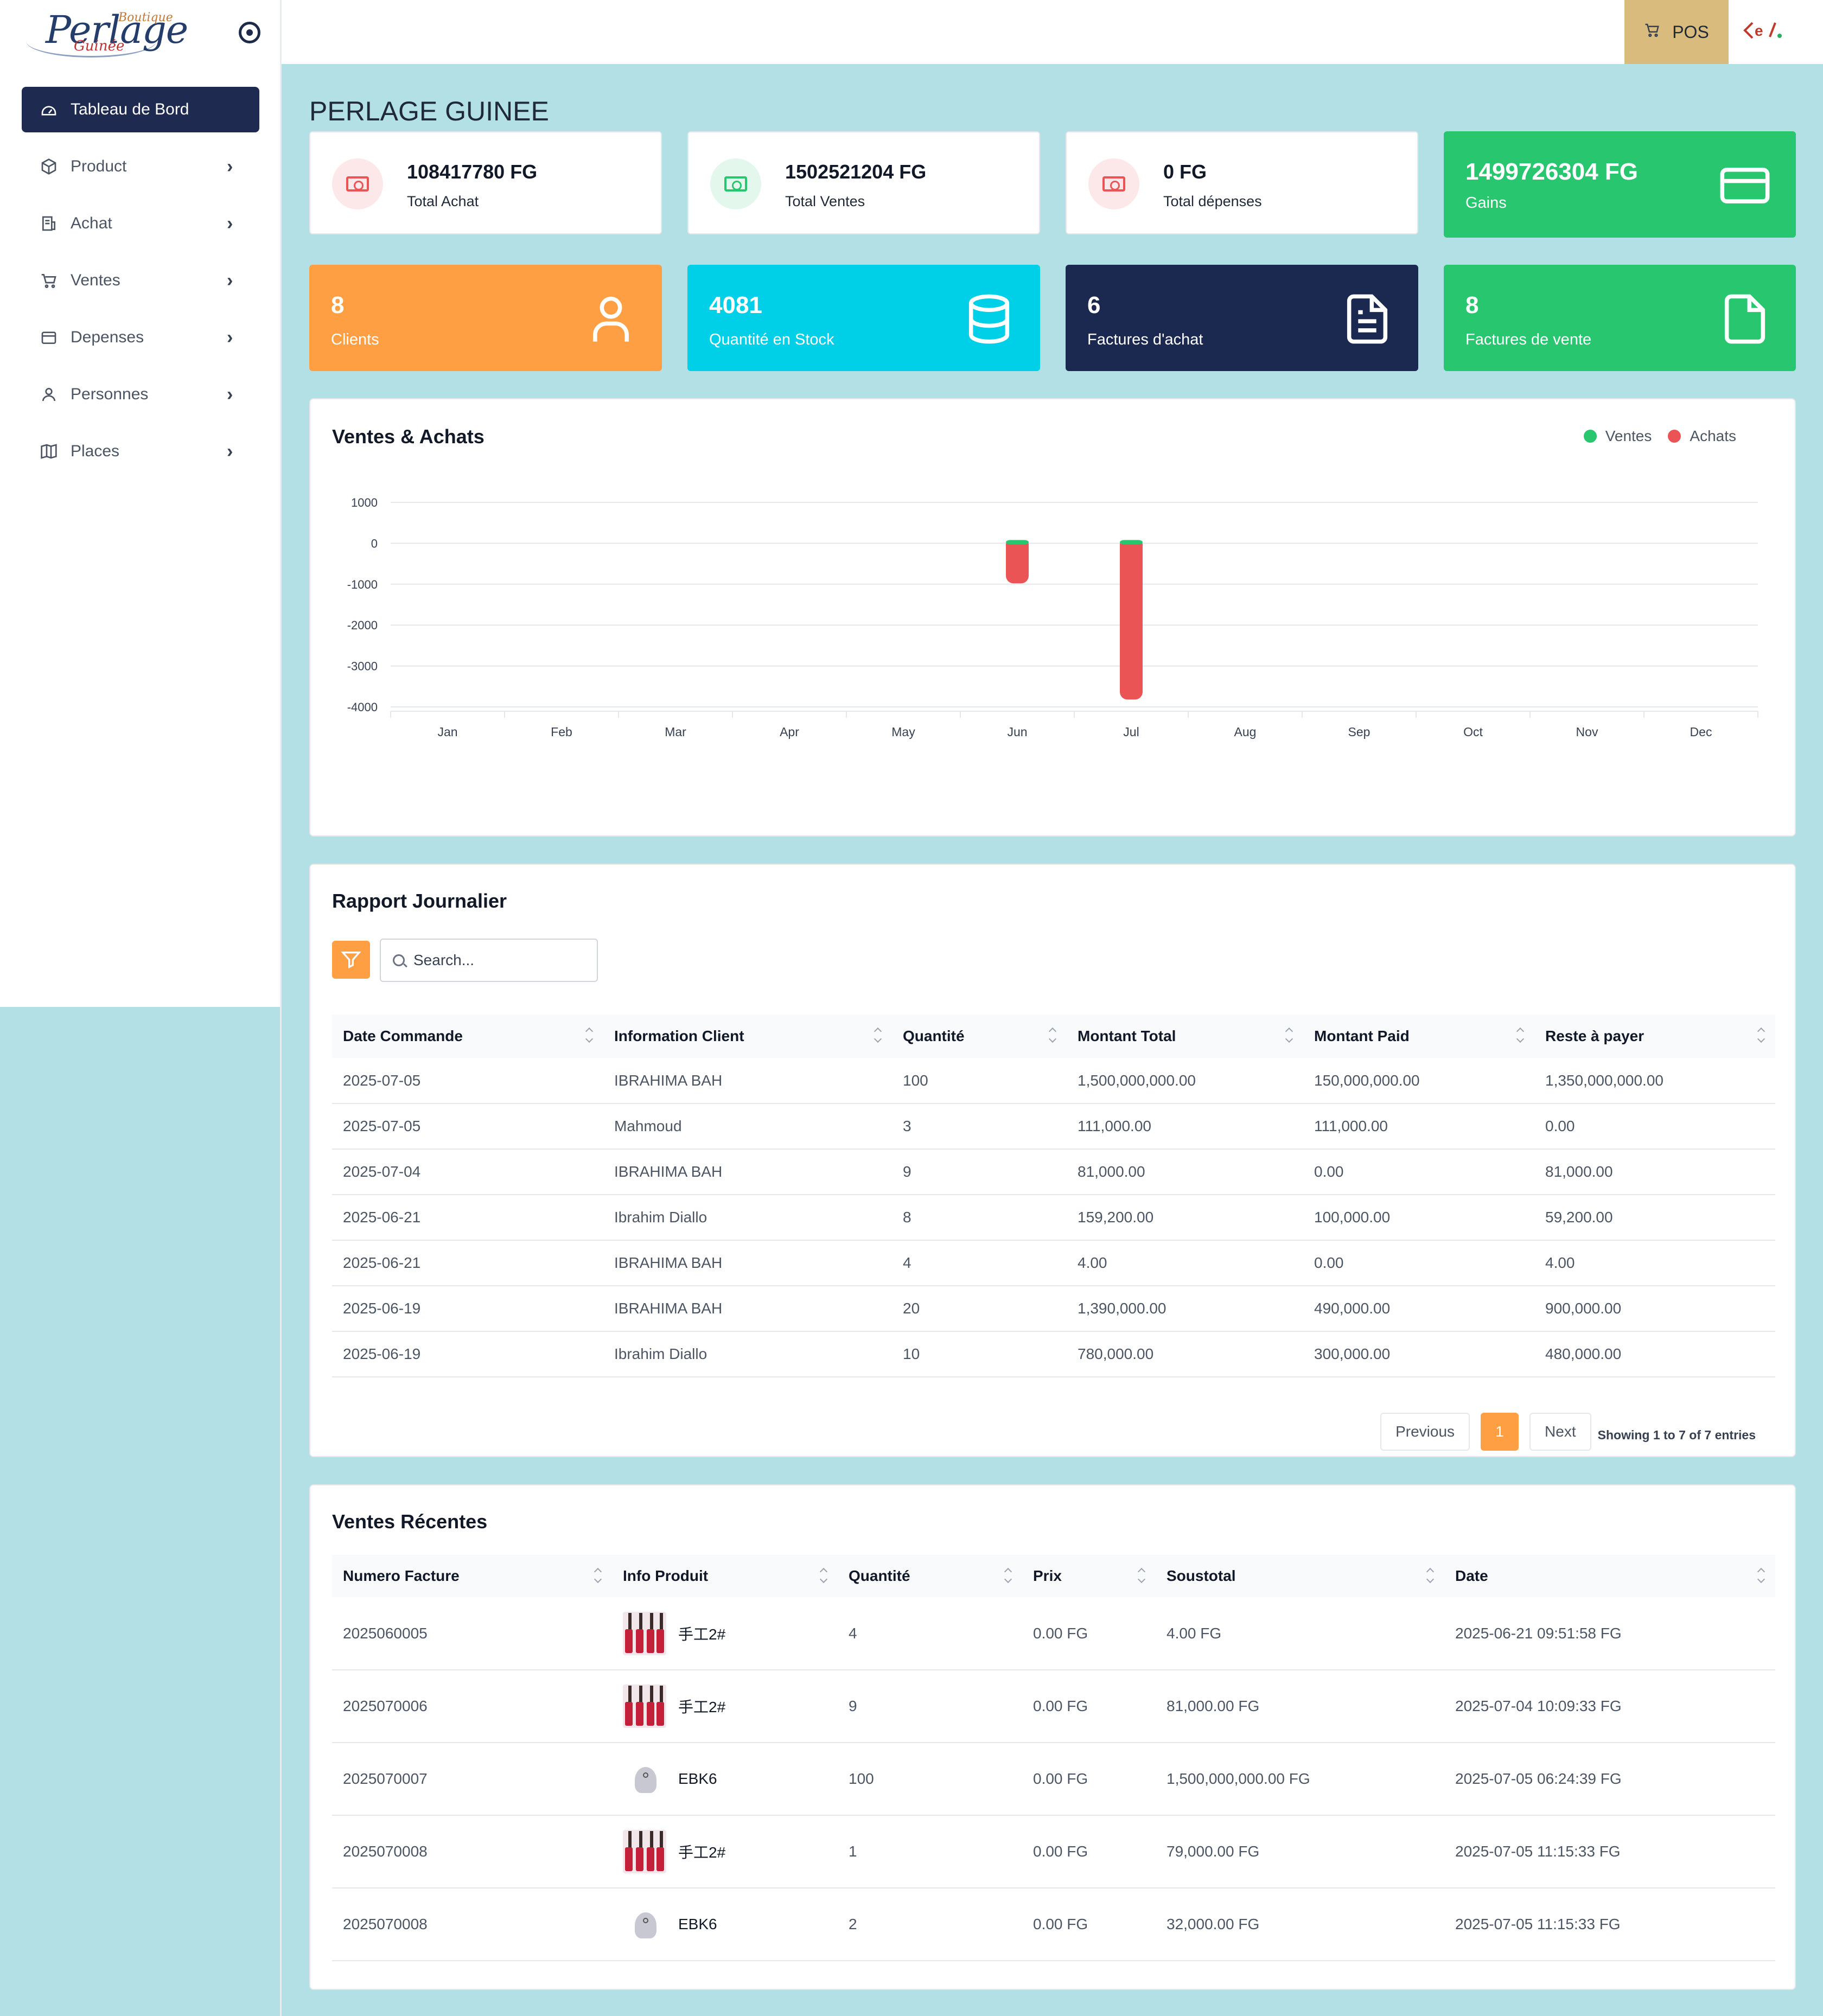  I want to click on x-tick-label: Feb, so click(561, 732).